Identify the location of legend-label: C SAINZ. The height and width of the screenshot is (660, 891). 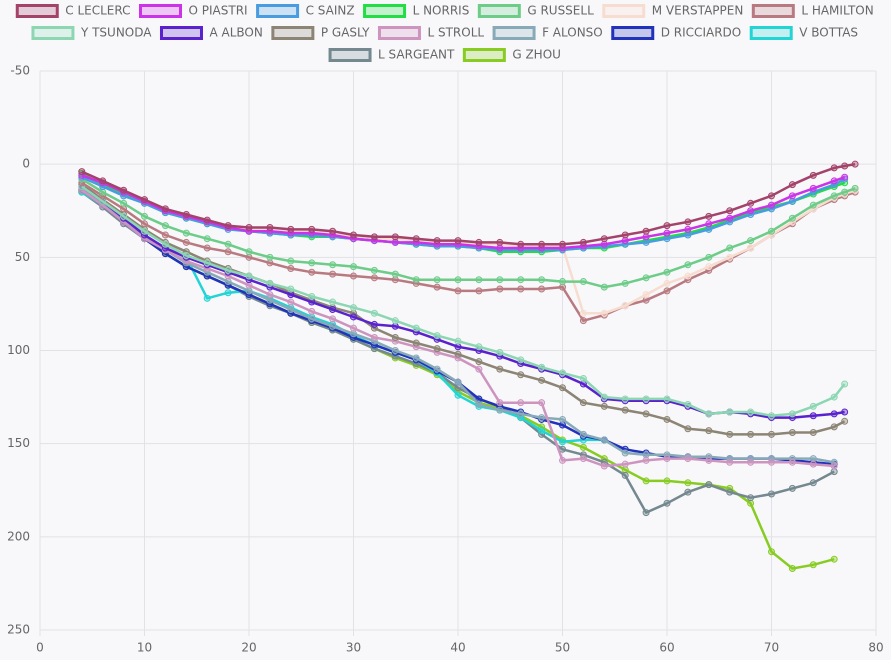
(330, 11).